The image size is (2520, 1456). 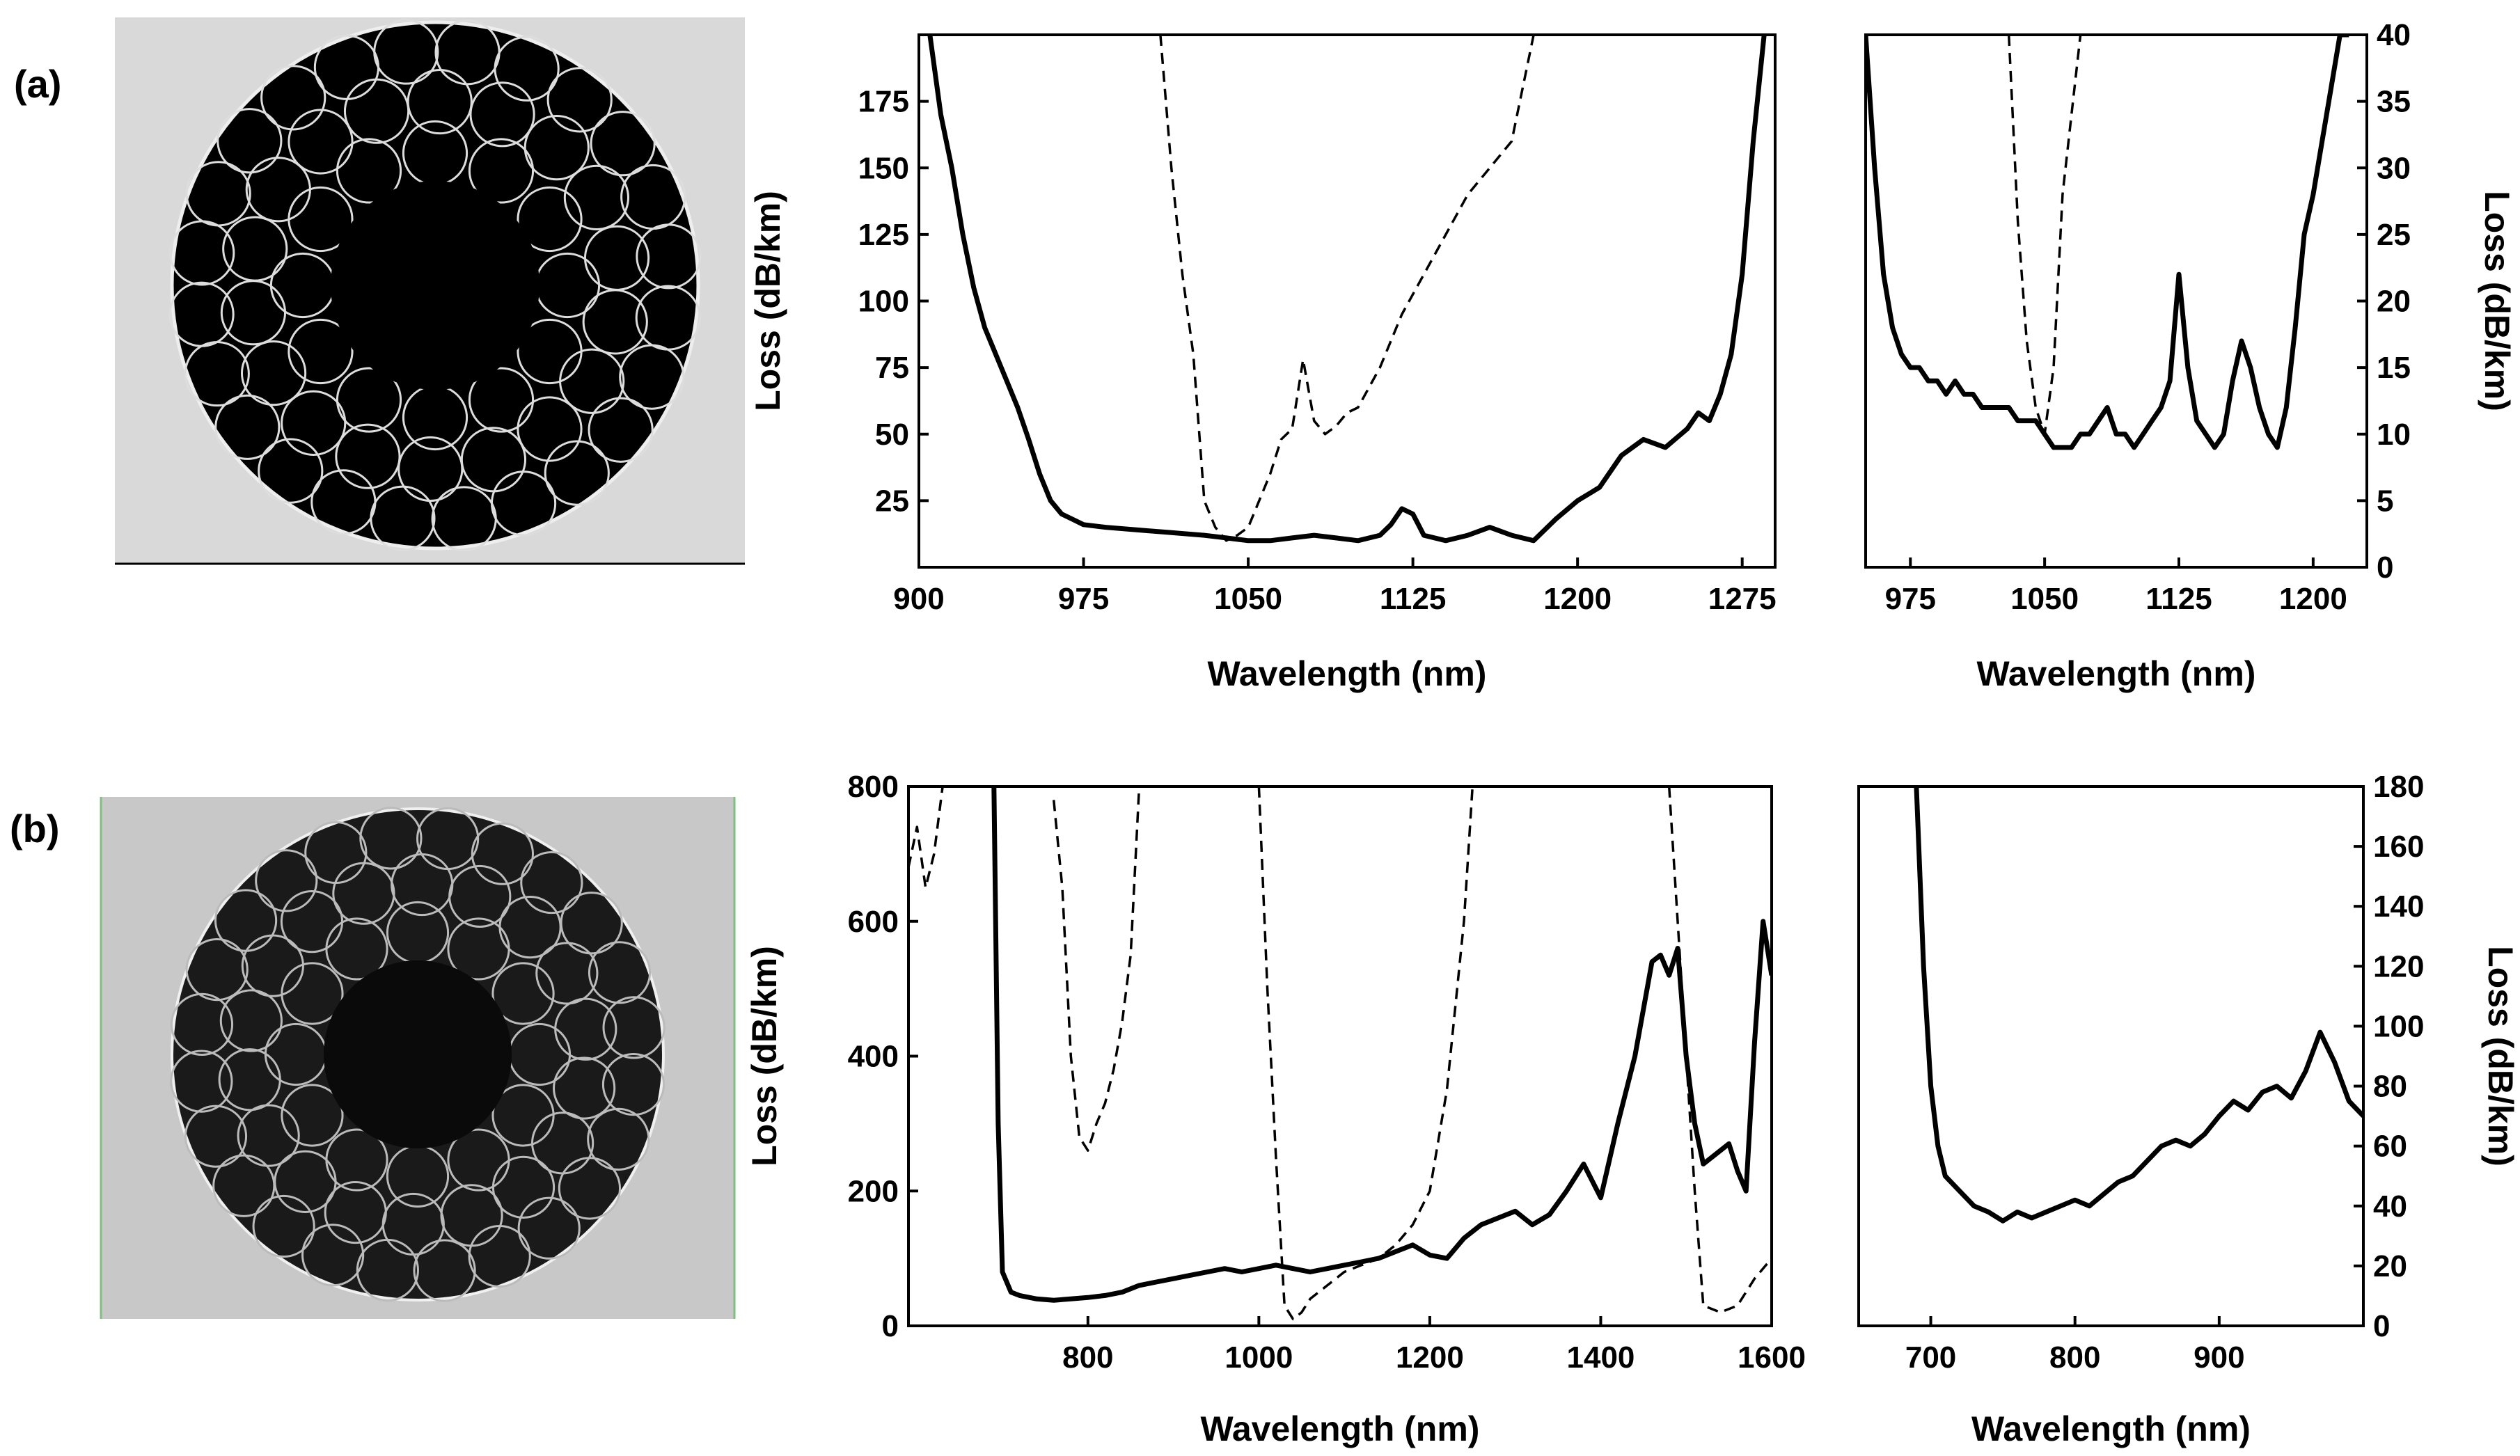 I want to click on x-tick-label: 1600, so click(x=1772, y=1357).